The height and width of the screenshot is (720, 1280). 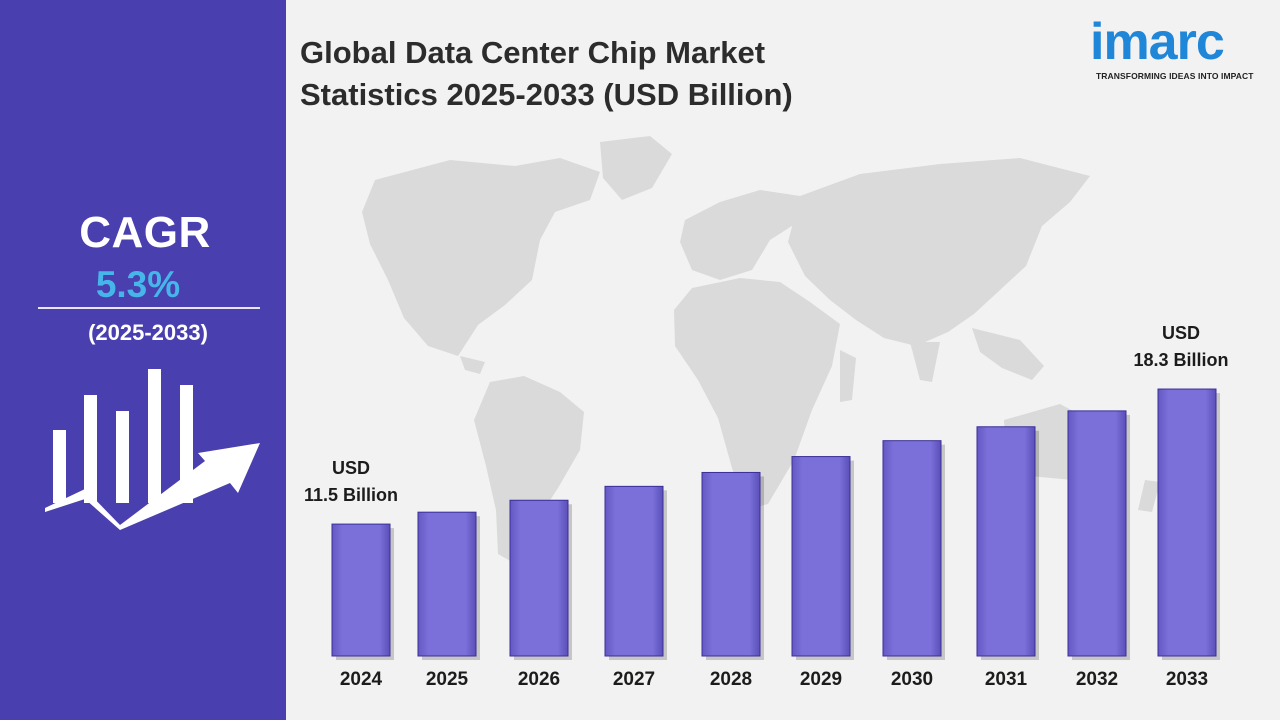 What do you see at coordinates (351, 468) in the screenshot?
I see `value-label-2024-1: USD` at bounding box center [351, 468].